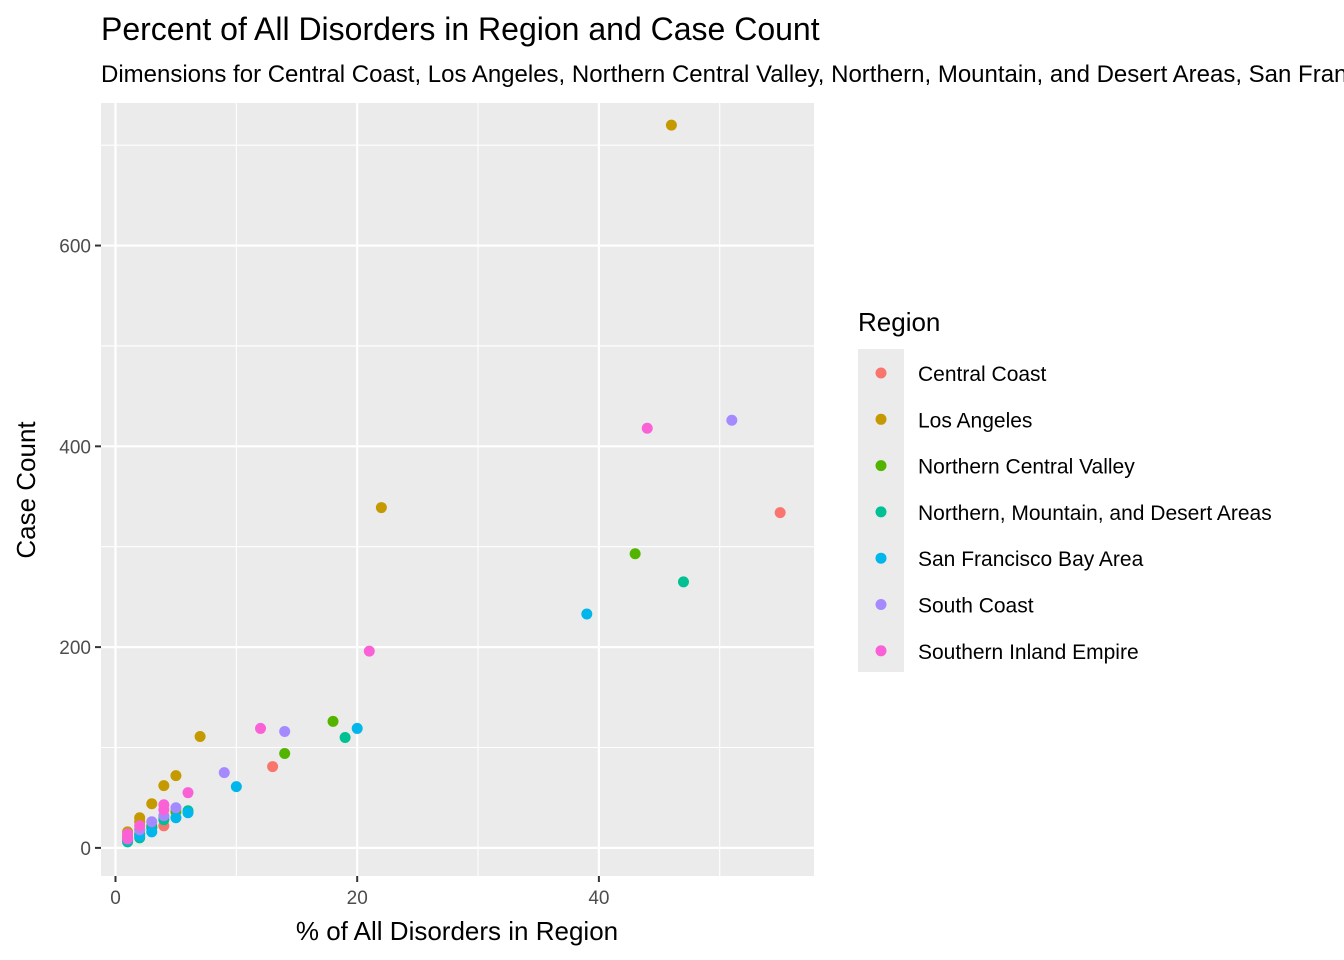 The height and width of the screenshot is (960, 1344). I want to click on legend-title: Region, so click(899, 322).